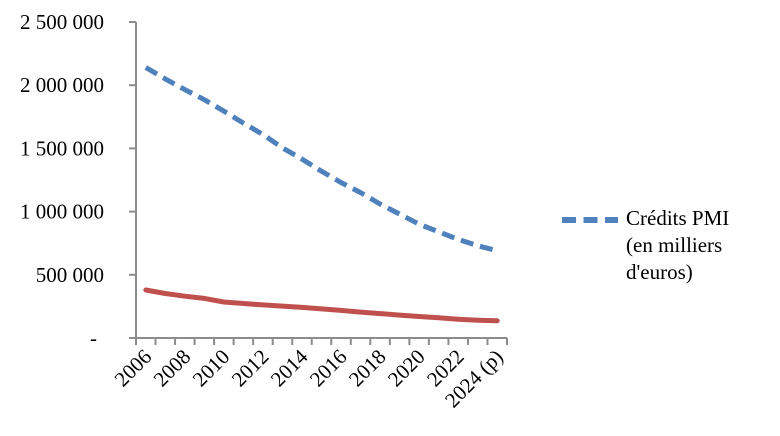 The image size is (780, 436). I want to click on y-axis-tick-label: 2 500 000, so click(62, 22).